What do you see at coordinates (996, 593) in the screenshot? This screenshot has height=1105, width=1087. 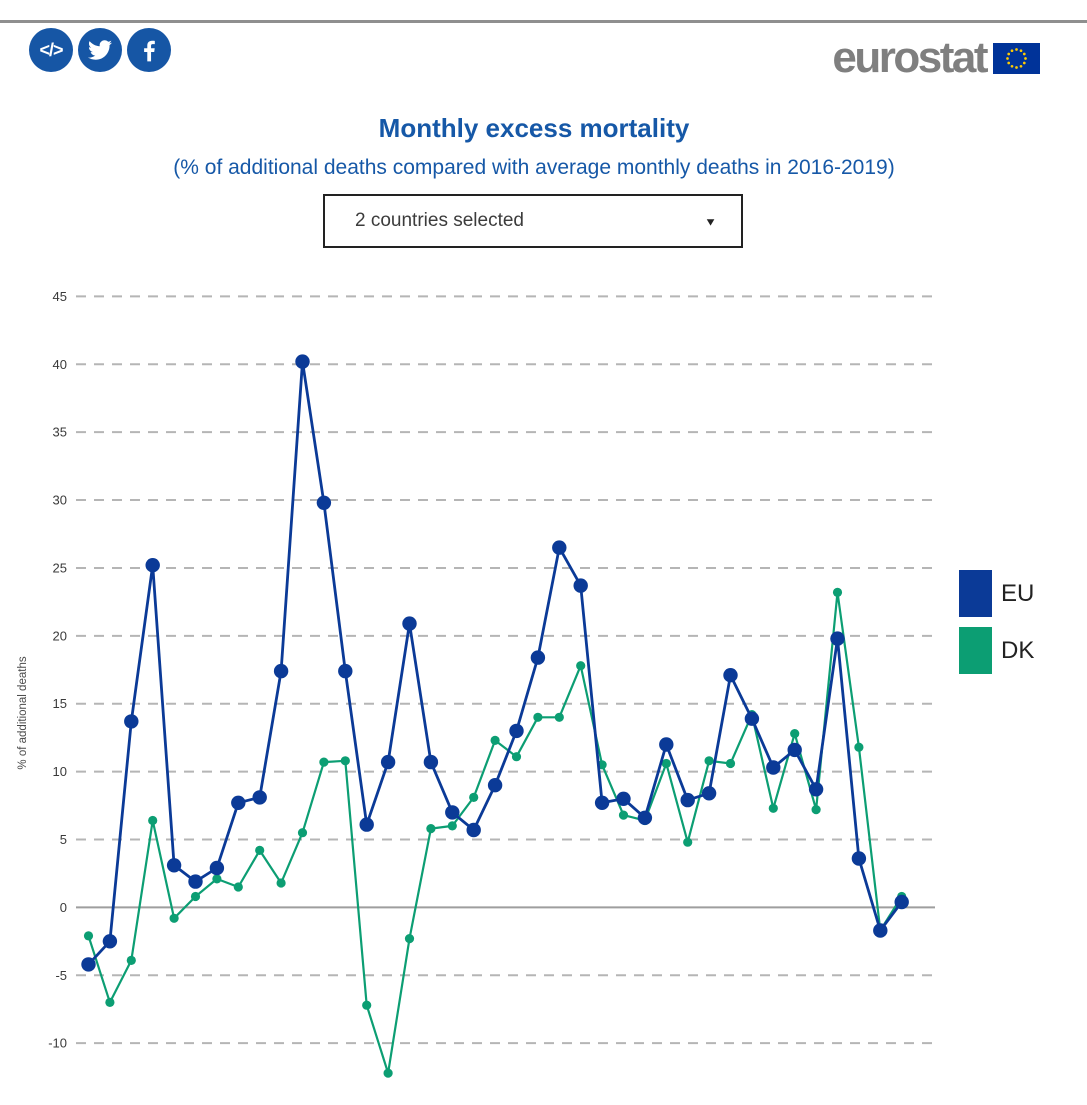 I see `legend-item-eu: EU` at bounding box center [996, 593].